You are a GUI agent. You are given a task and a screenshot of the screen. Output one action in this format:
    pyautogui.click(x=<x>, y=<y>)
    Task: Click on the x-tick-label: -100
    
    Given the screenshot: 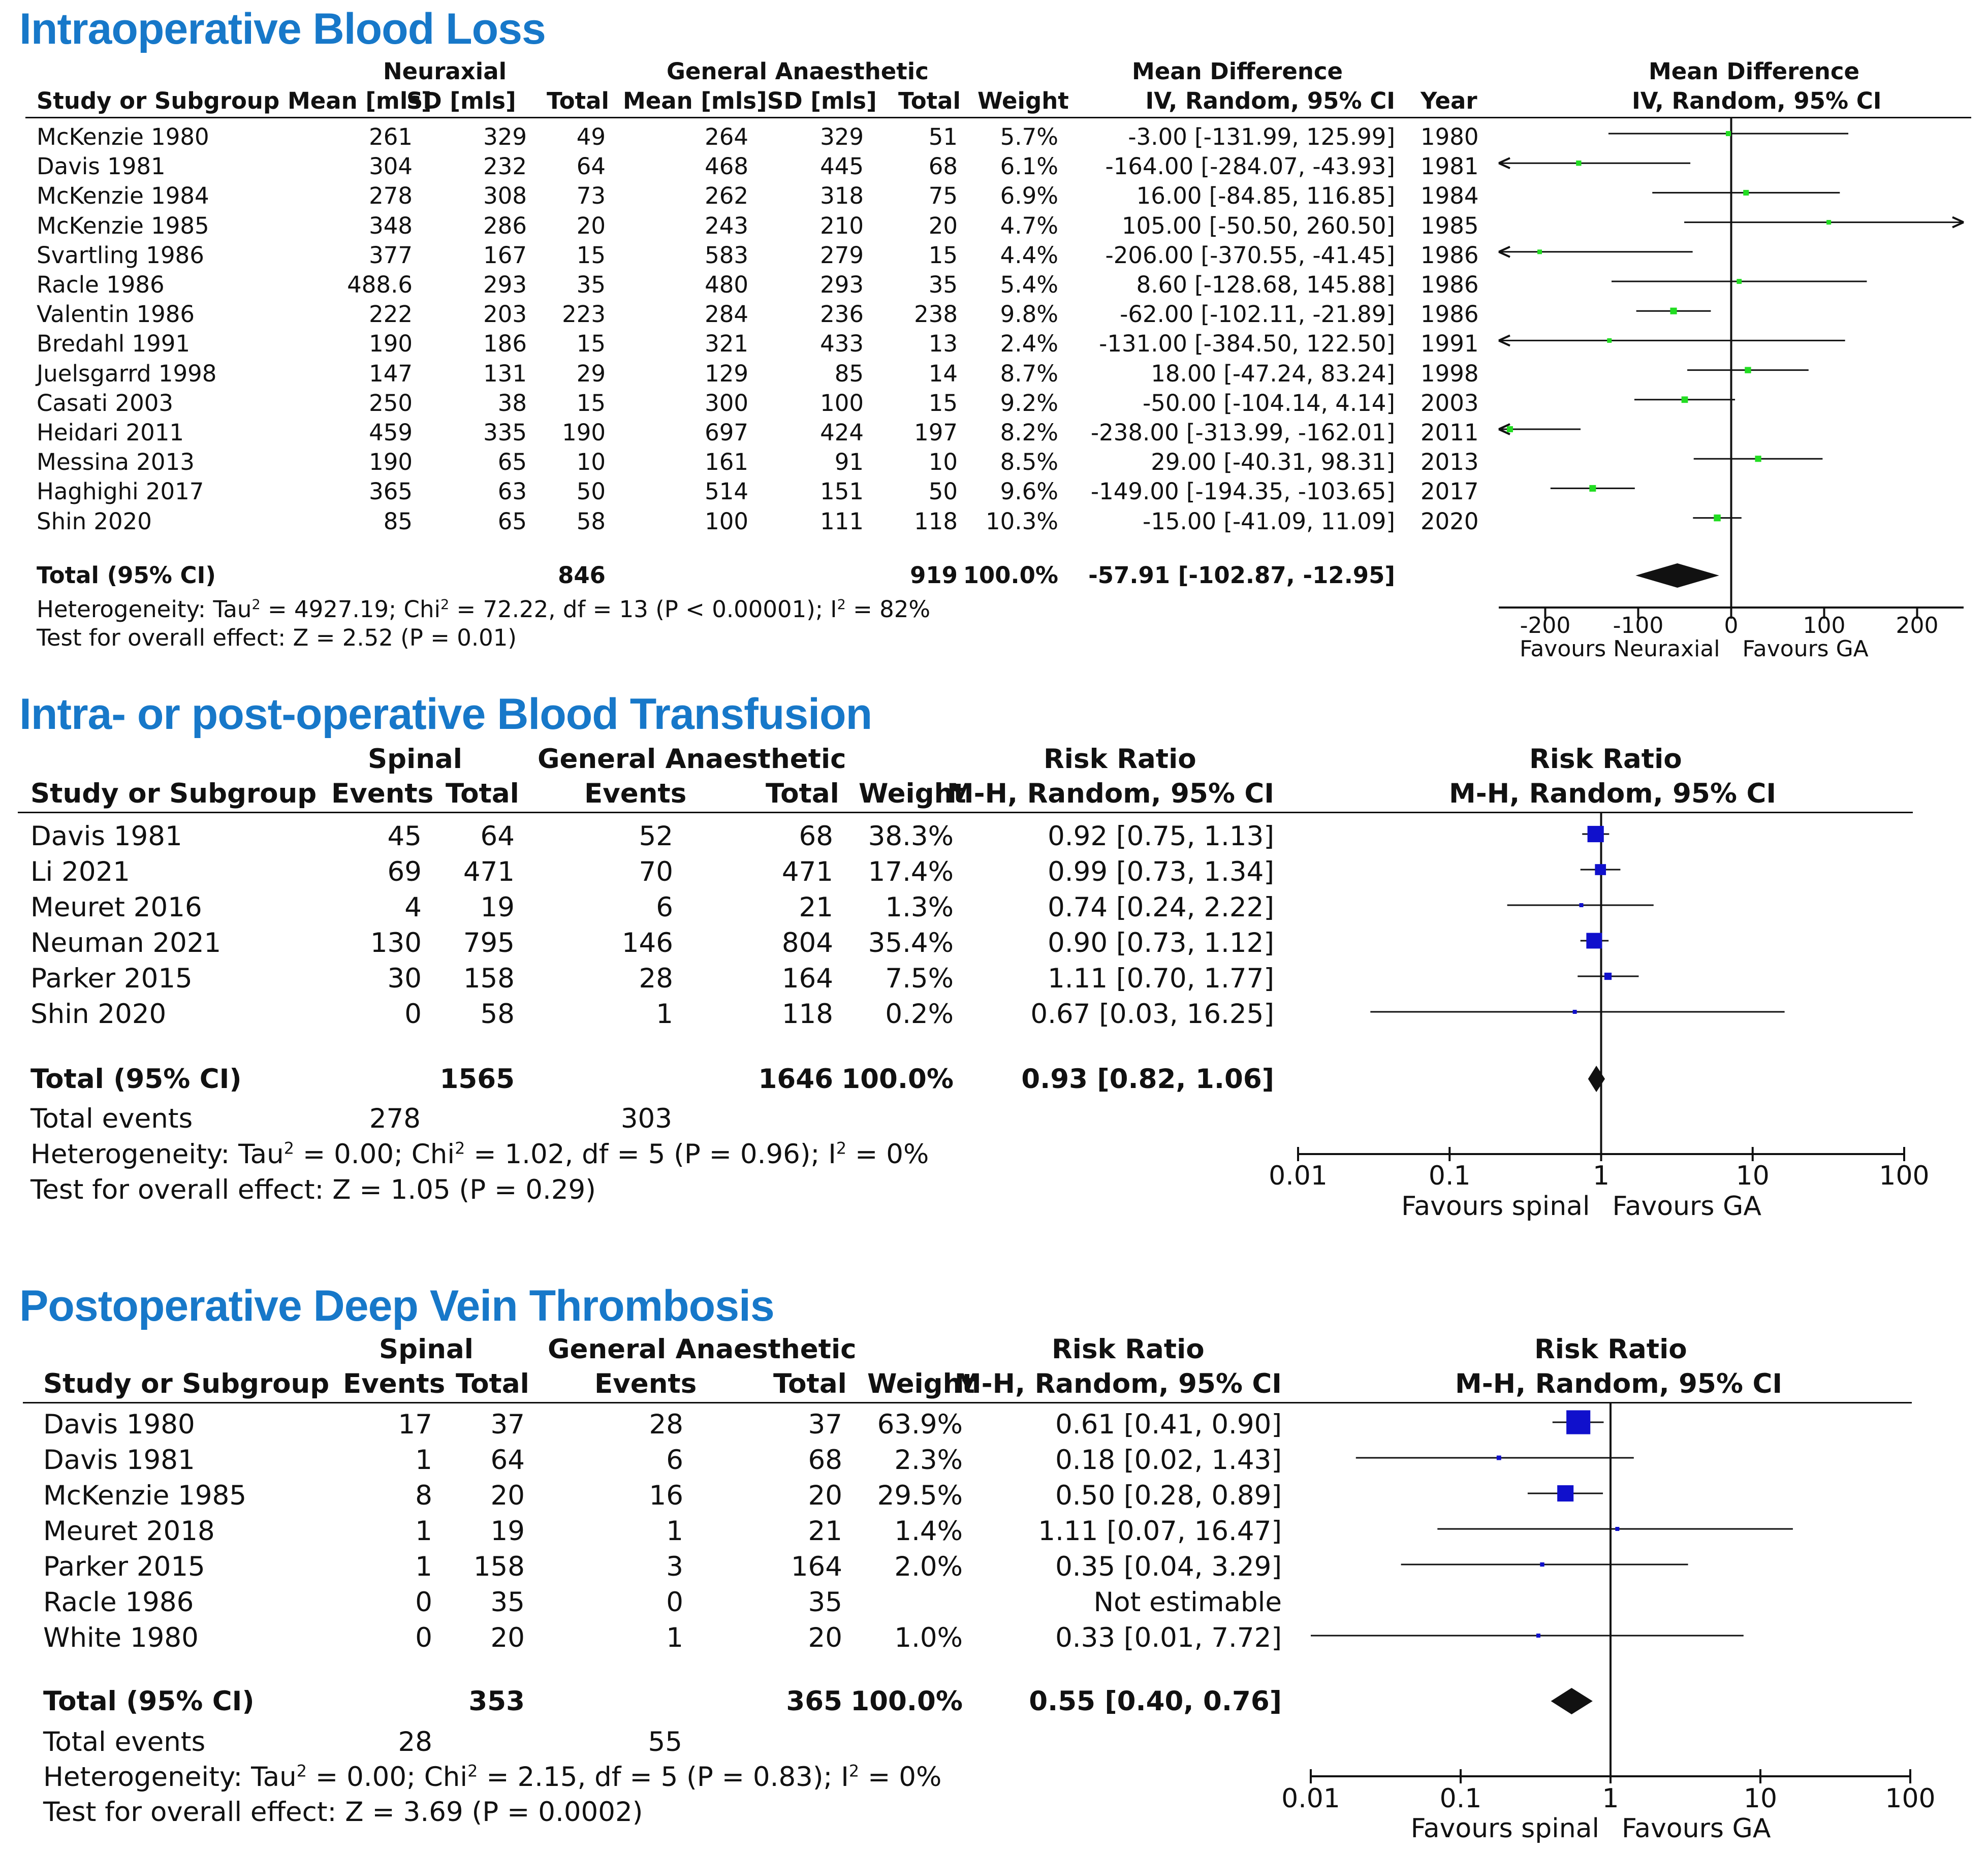 What is the action you would take?
    pyautogui.click(x=1638, y=625)
    